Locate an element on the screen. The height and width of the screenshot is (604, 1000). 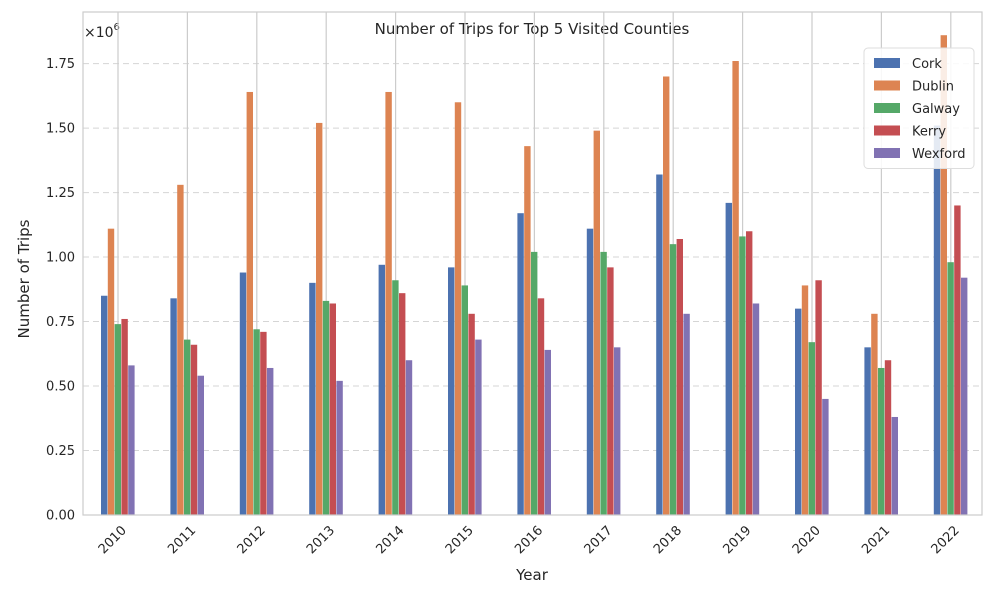
bar-wexford-2010 is located at coordinates (131, 440).